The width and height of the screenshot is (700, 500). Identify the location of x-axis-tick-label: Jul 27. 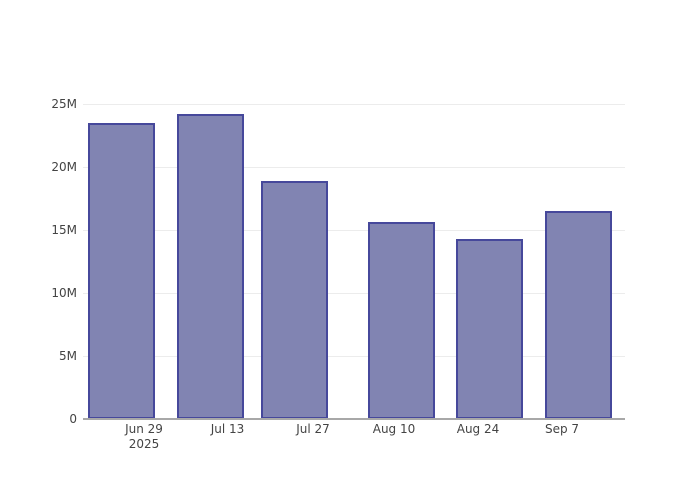
(313, 429).